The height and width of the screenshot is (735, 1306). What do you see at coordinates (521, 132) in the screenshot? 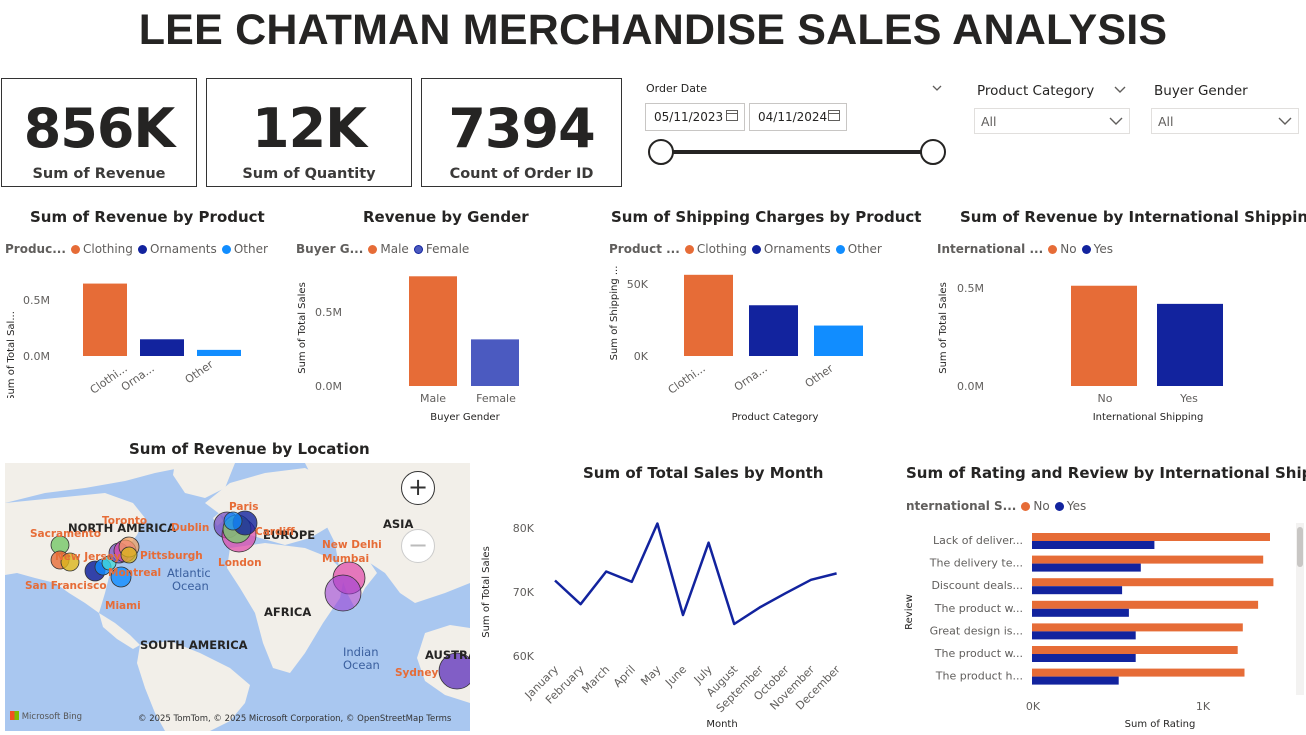
I see `kpi-card-order-count: 7394 Count of Order ID` at bounding box center [521, 132].